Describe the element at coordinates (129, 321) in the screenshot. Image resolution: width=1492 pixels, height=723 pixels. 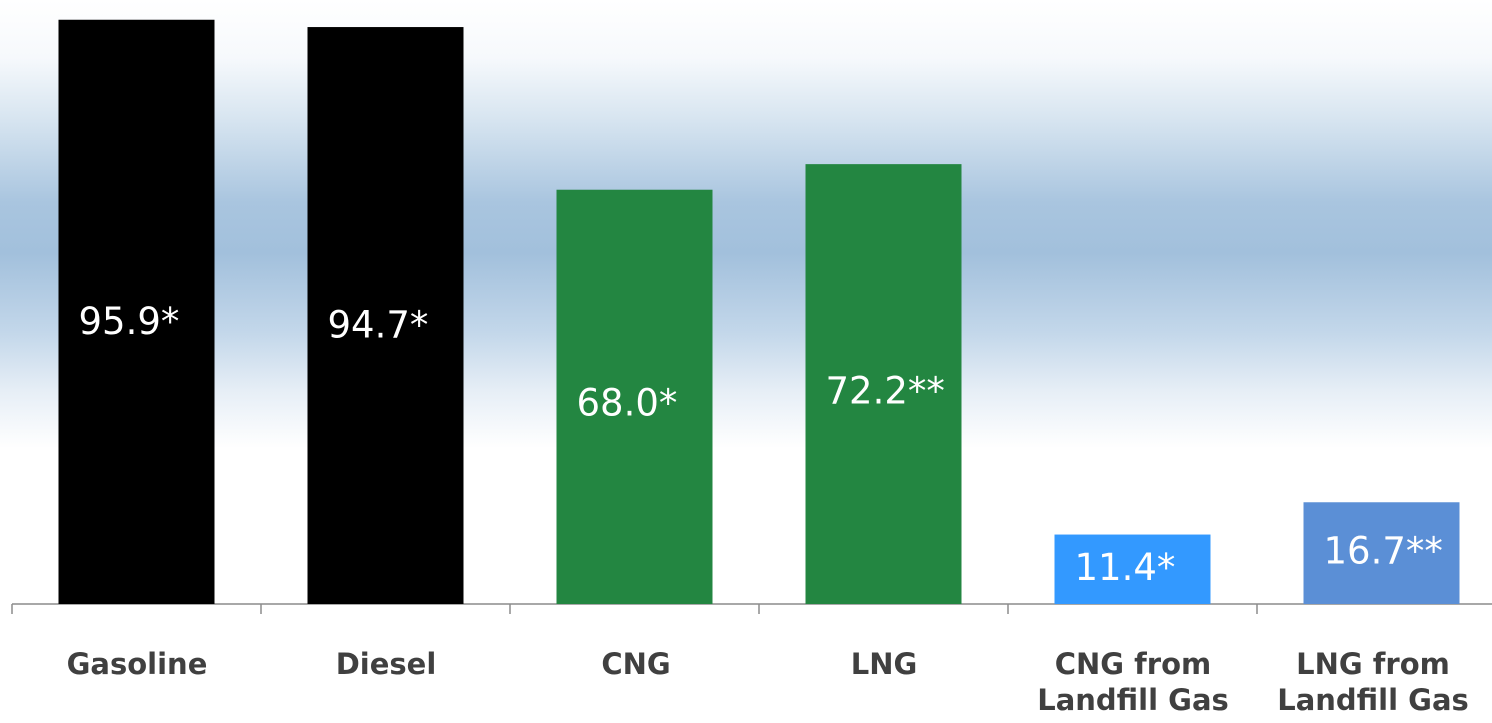
I see `data-label: 95.9*` at that location.